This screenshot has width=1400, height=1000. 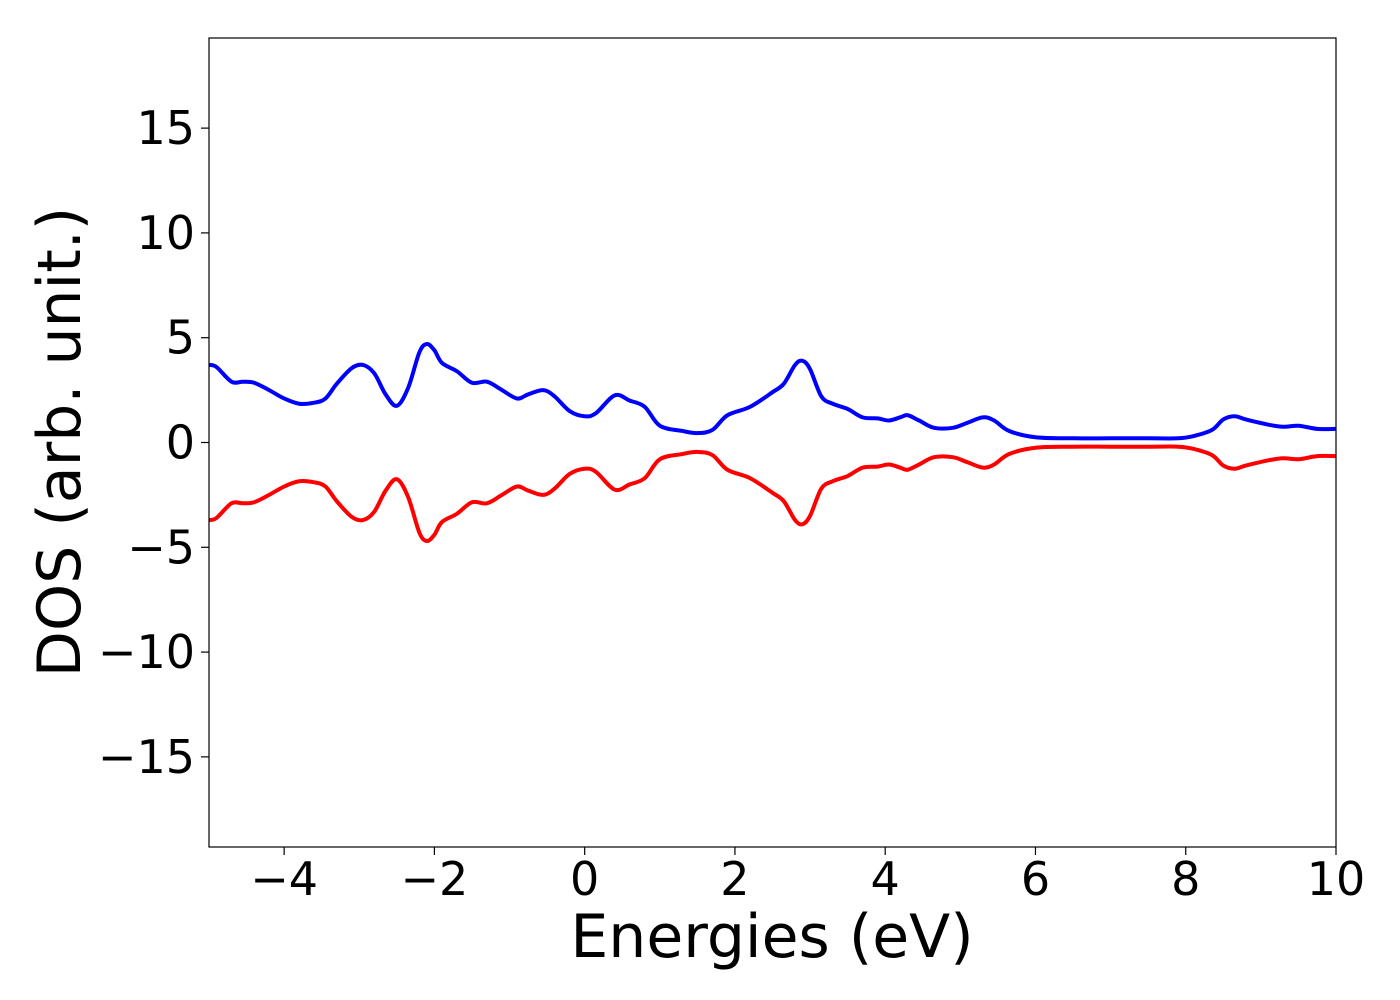 What do you see at coordinates (146, 757) in the screenshot?
I see `y-tick-label: −15` at bounding box center [146, 757].